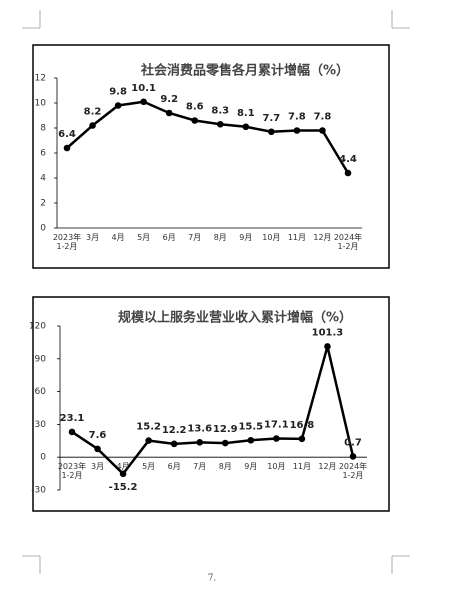  I want to click on data-label: 101.3, so click(328, 332).